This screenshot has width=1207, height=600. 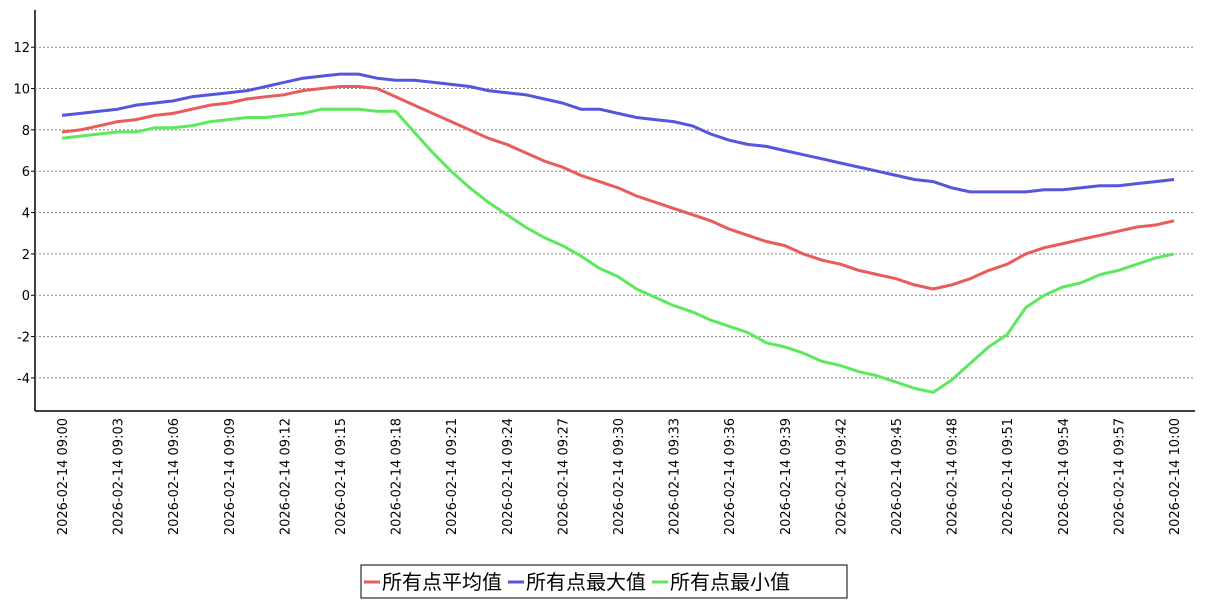 What do you see at coordinates (563, 476) in the screenshot?
I see `x-tick-label: 2026-02-14 09:27` at bounding box center [563, 476].